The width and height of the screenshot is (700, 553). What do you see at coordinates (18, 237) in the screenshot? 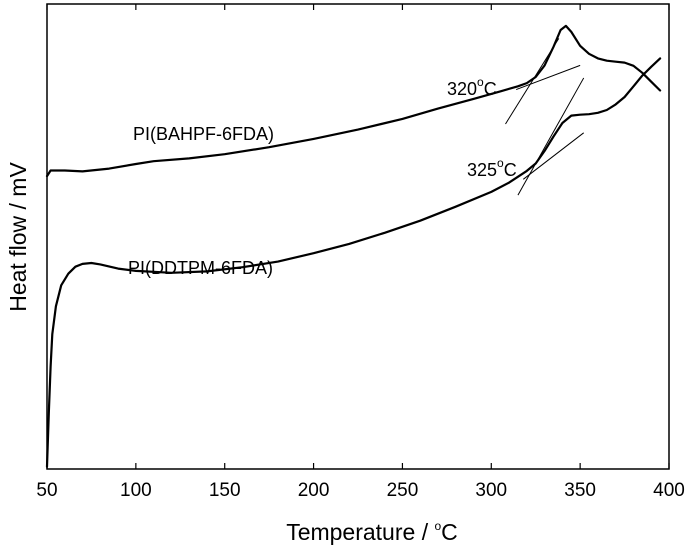
I see `y-axis-label: Heat flow / mV` at bounding box center [18, 237].